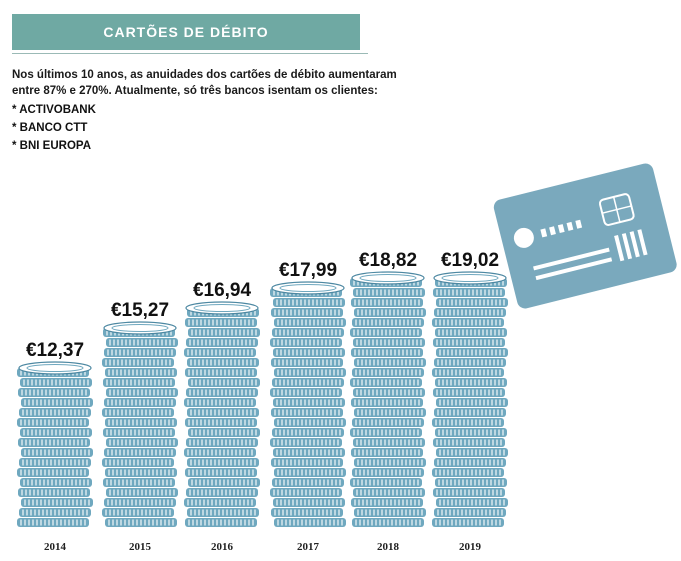 This screenshot has height=561, width=681. Describe the element at coordinates (190, 53) in the screenshot. I see `header-divider` at that location.